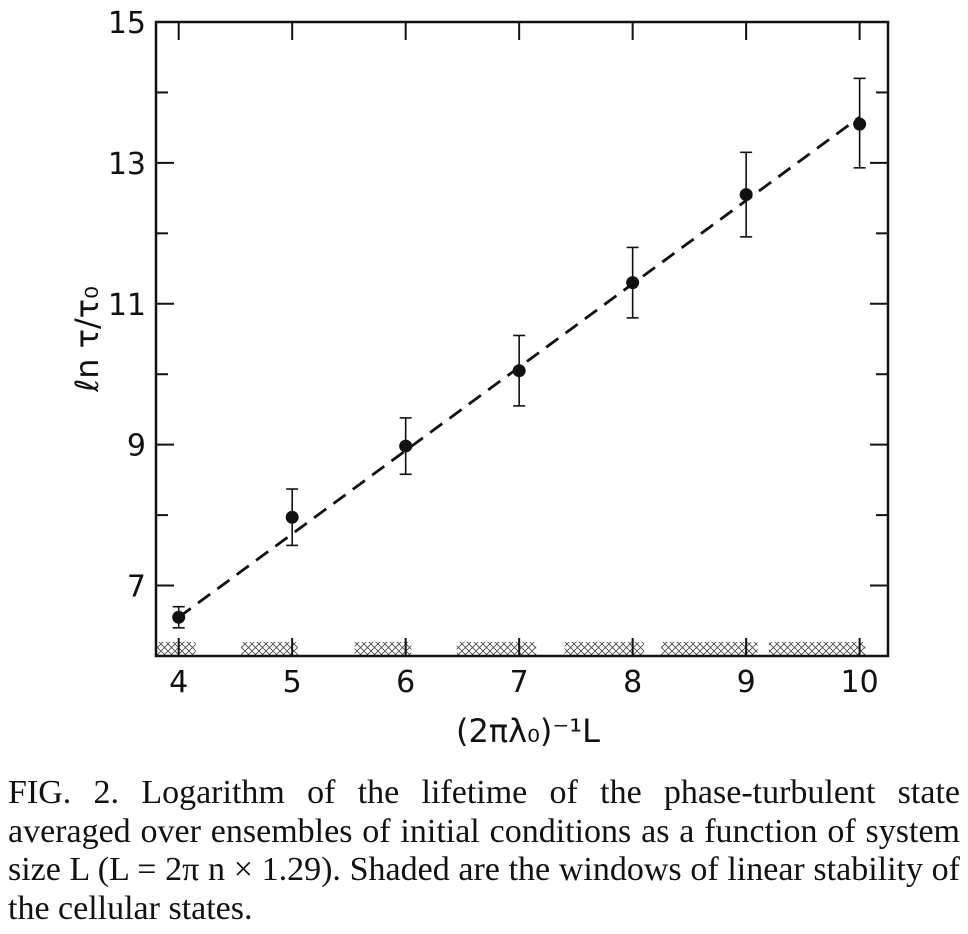  Describe the element at coordinates (136, 587) in the screenshot. I see `y-tick-label: 7` at that location.